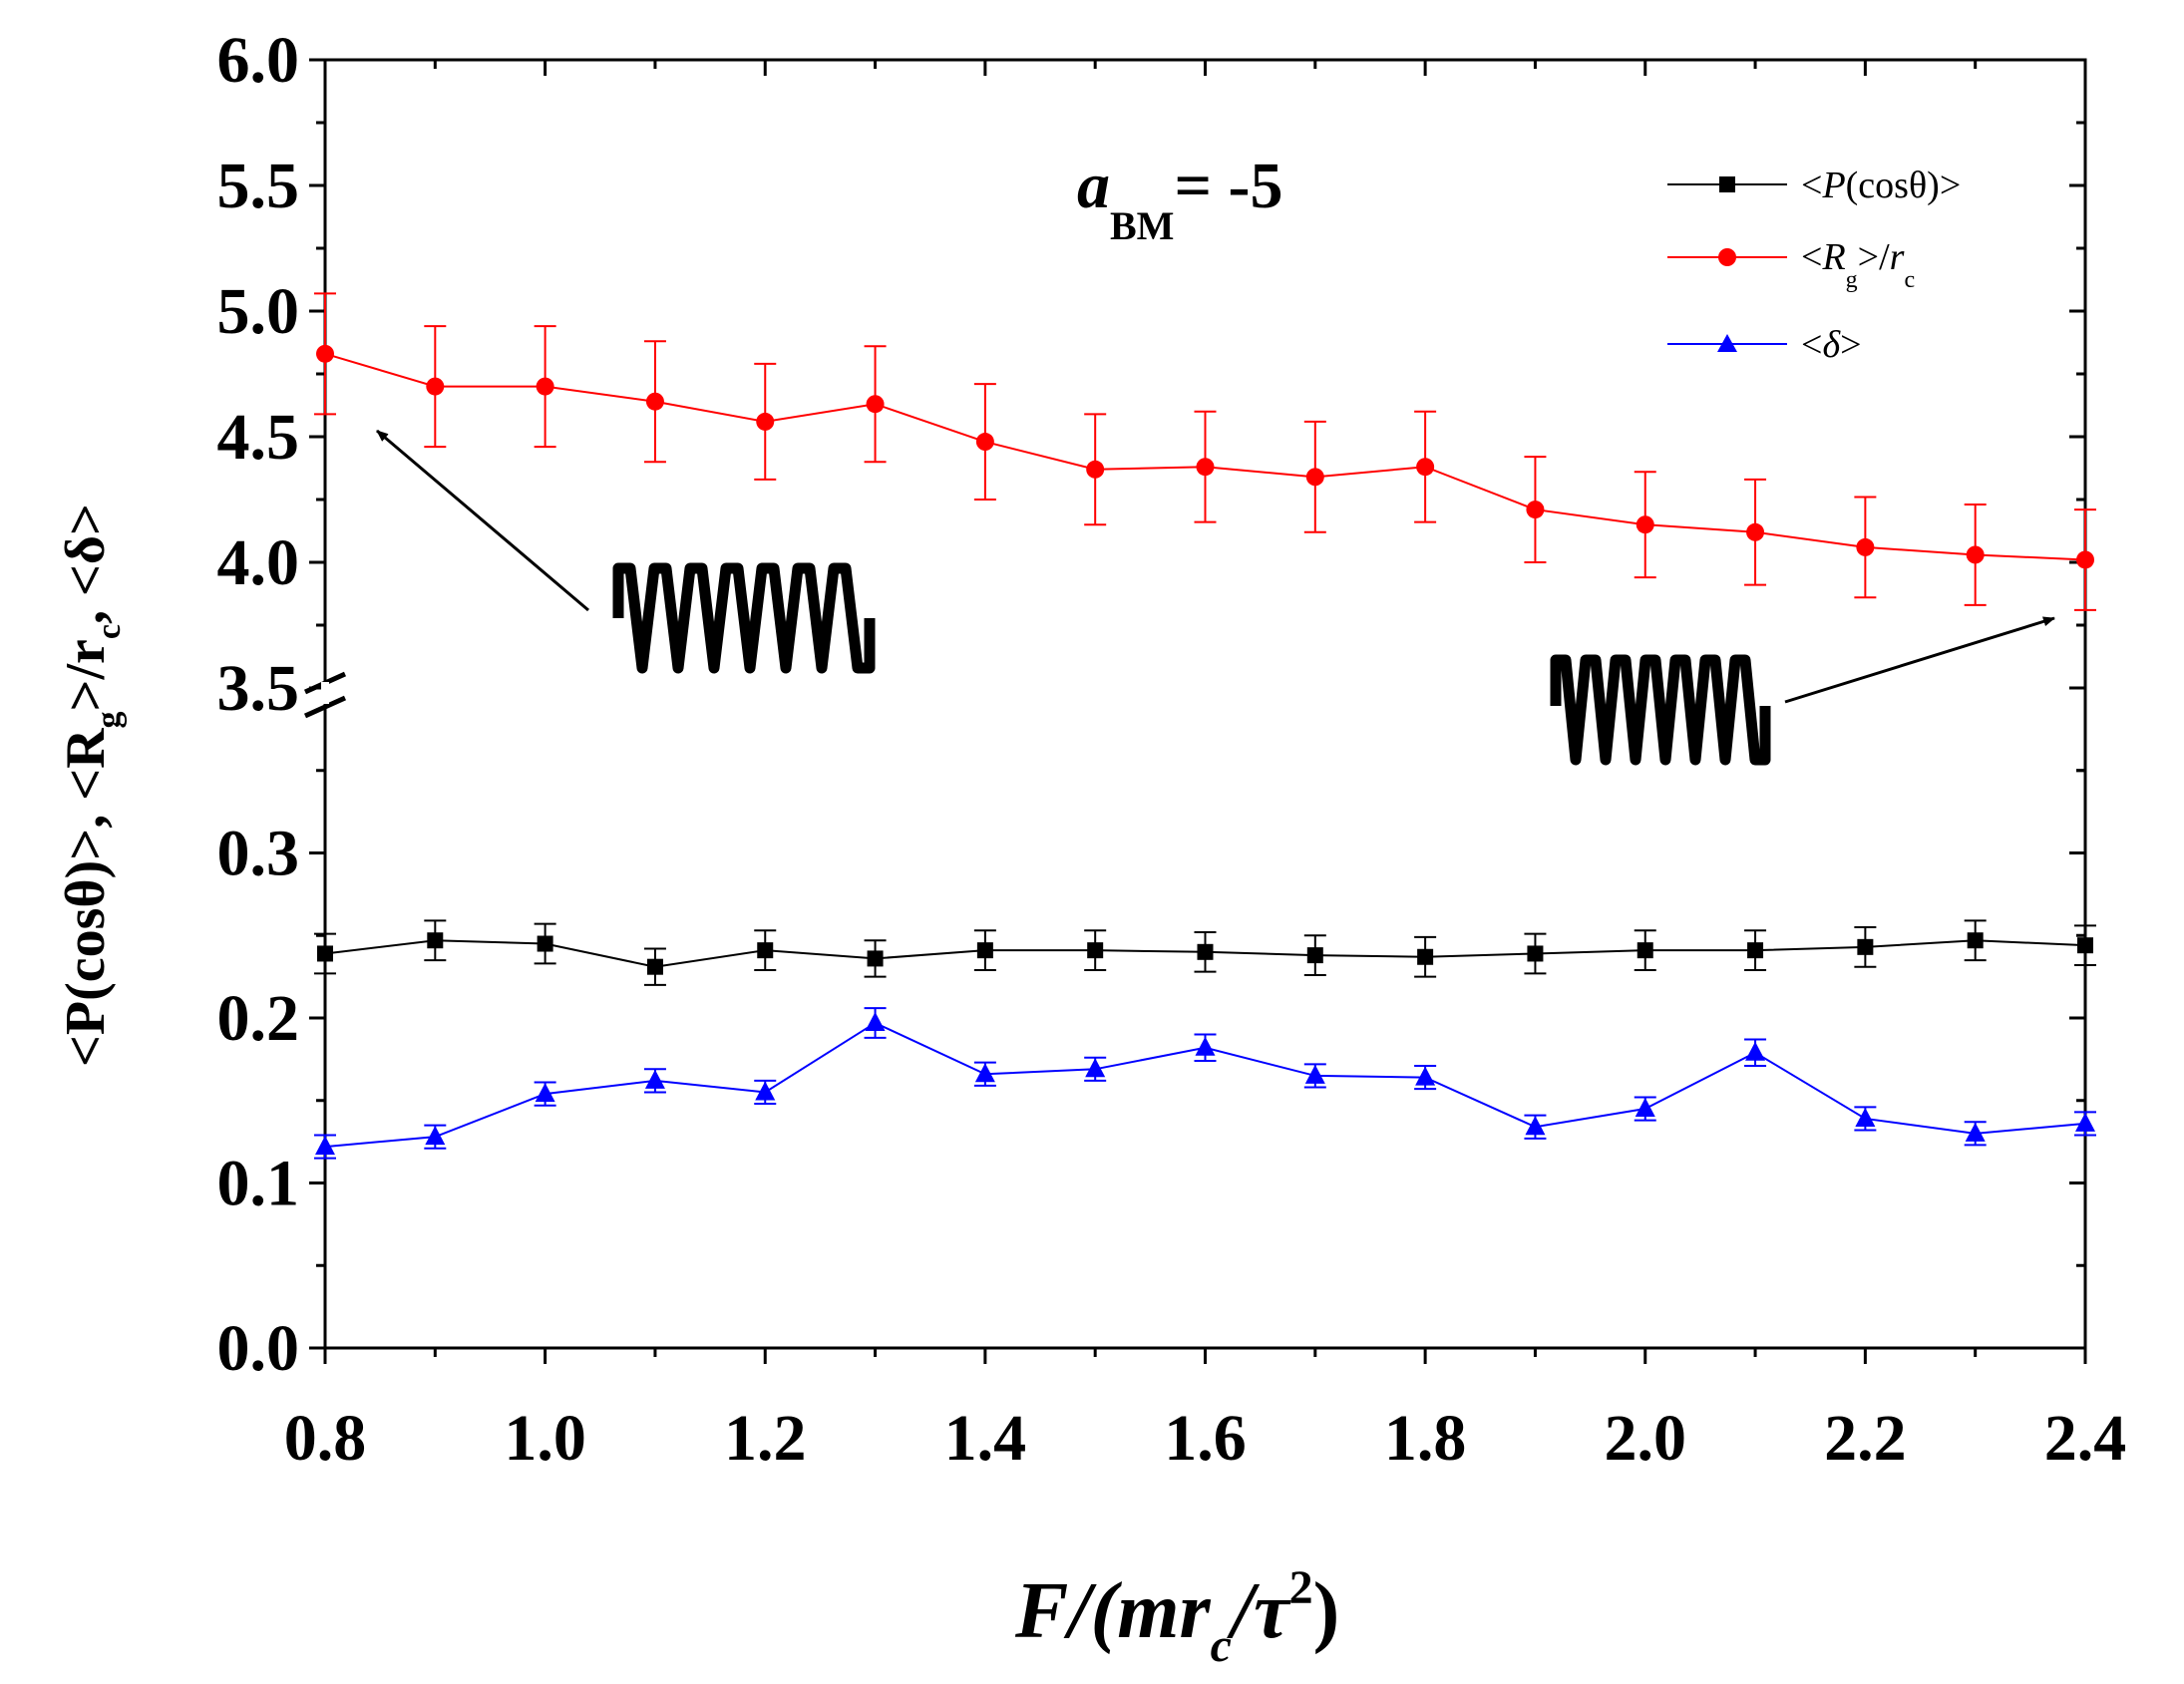 This screenshot has width=2184, height=1684. Describe the element at coordinates (1881, 186) in the screenshot. I see `legend-label-p-cos: <P(cosθ)>` at that location.